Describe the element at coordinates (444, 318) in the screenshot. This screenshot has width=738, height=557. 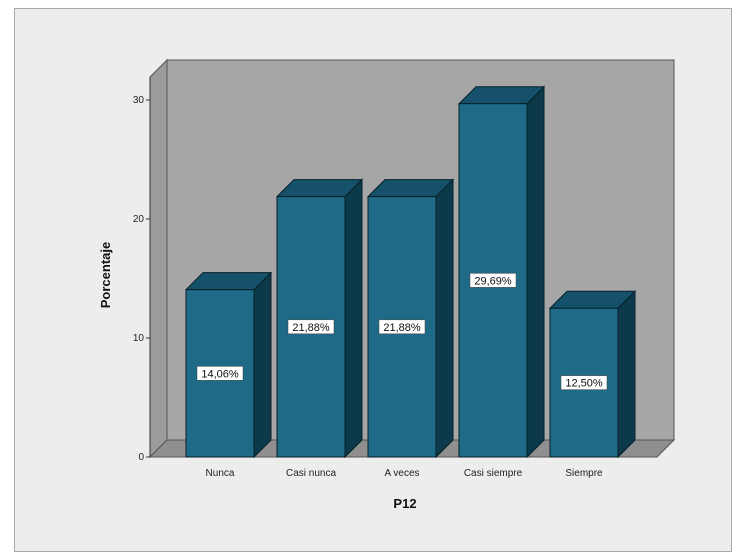
I see `bar-3-side` at that location.